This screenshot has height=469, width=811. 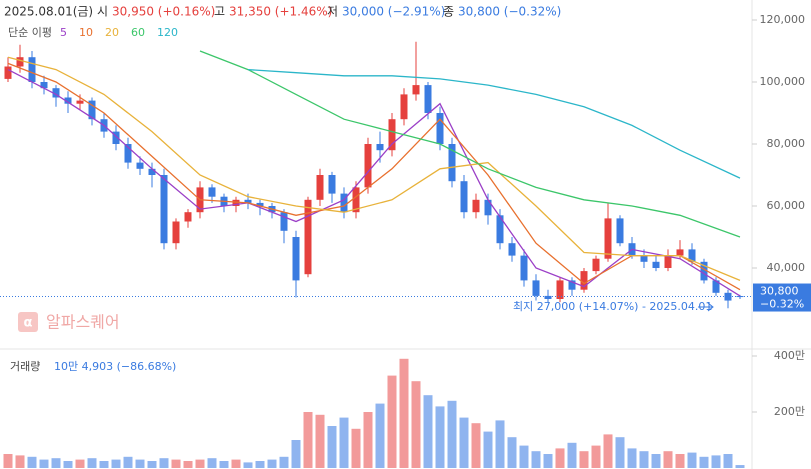 I want to click on watermark: 알파스퀘어, so click(x=83, y=322).